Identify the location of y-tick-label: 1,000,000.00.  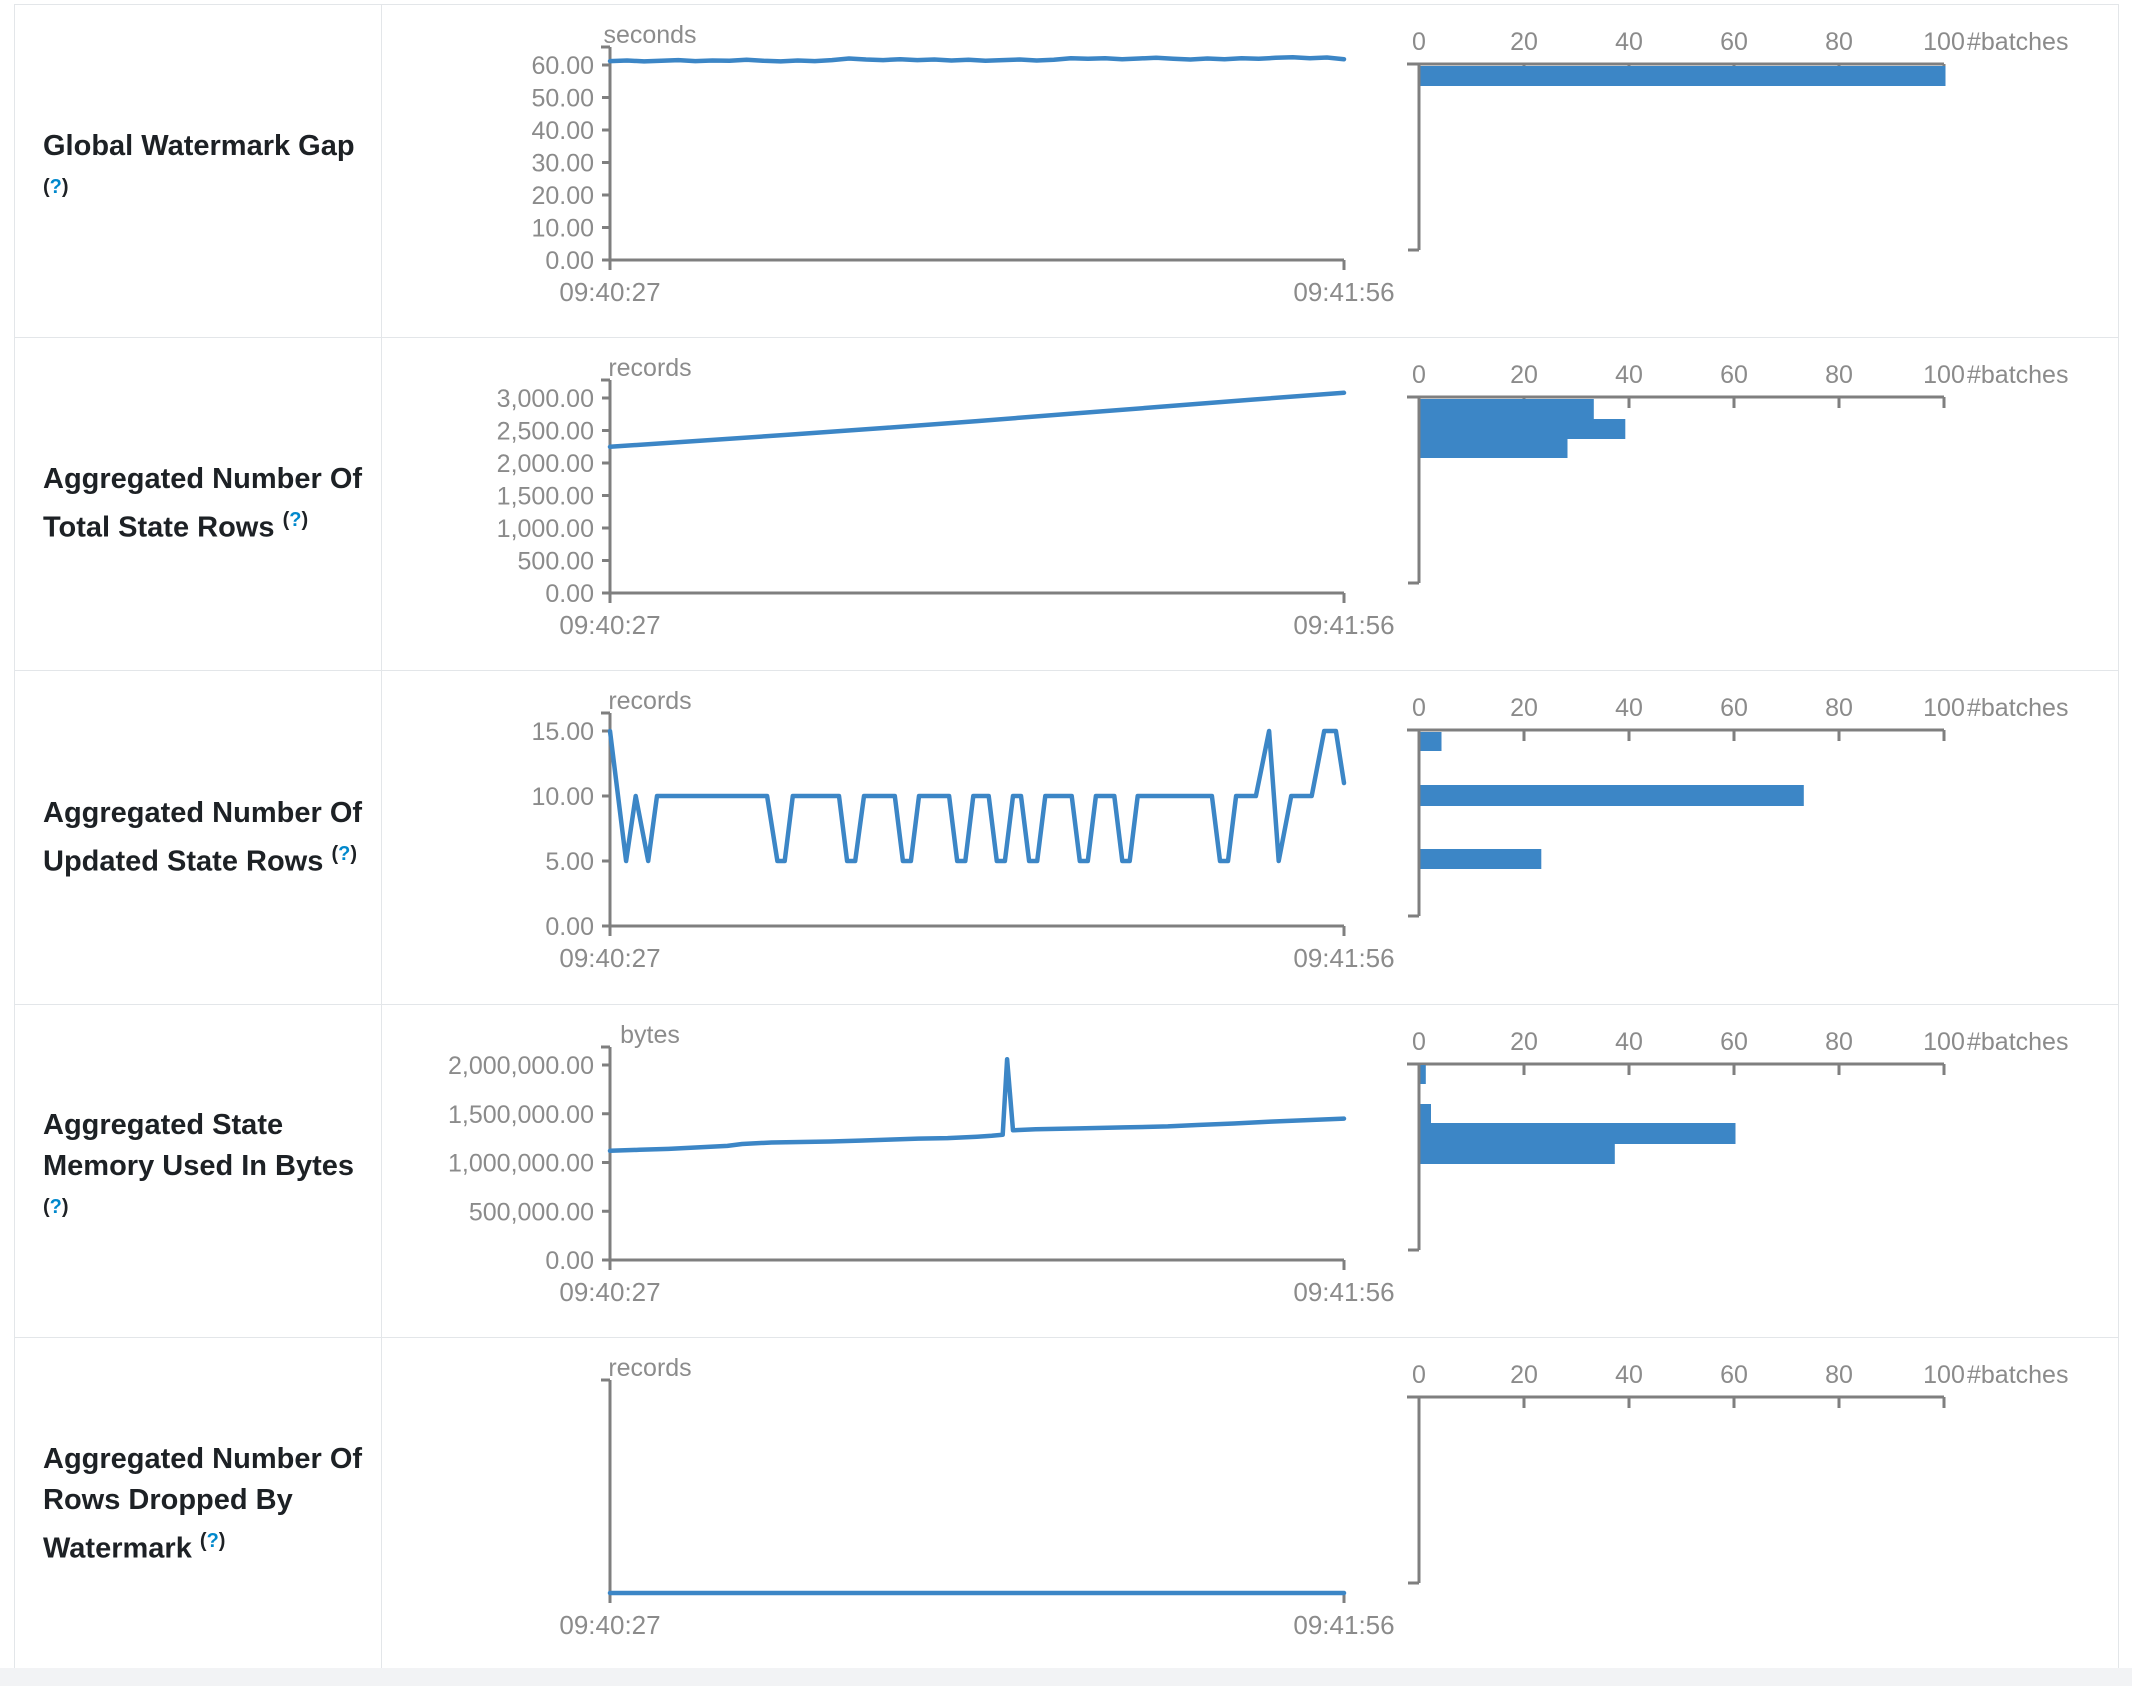
(521, 1163).